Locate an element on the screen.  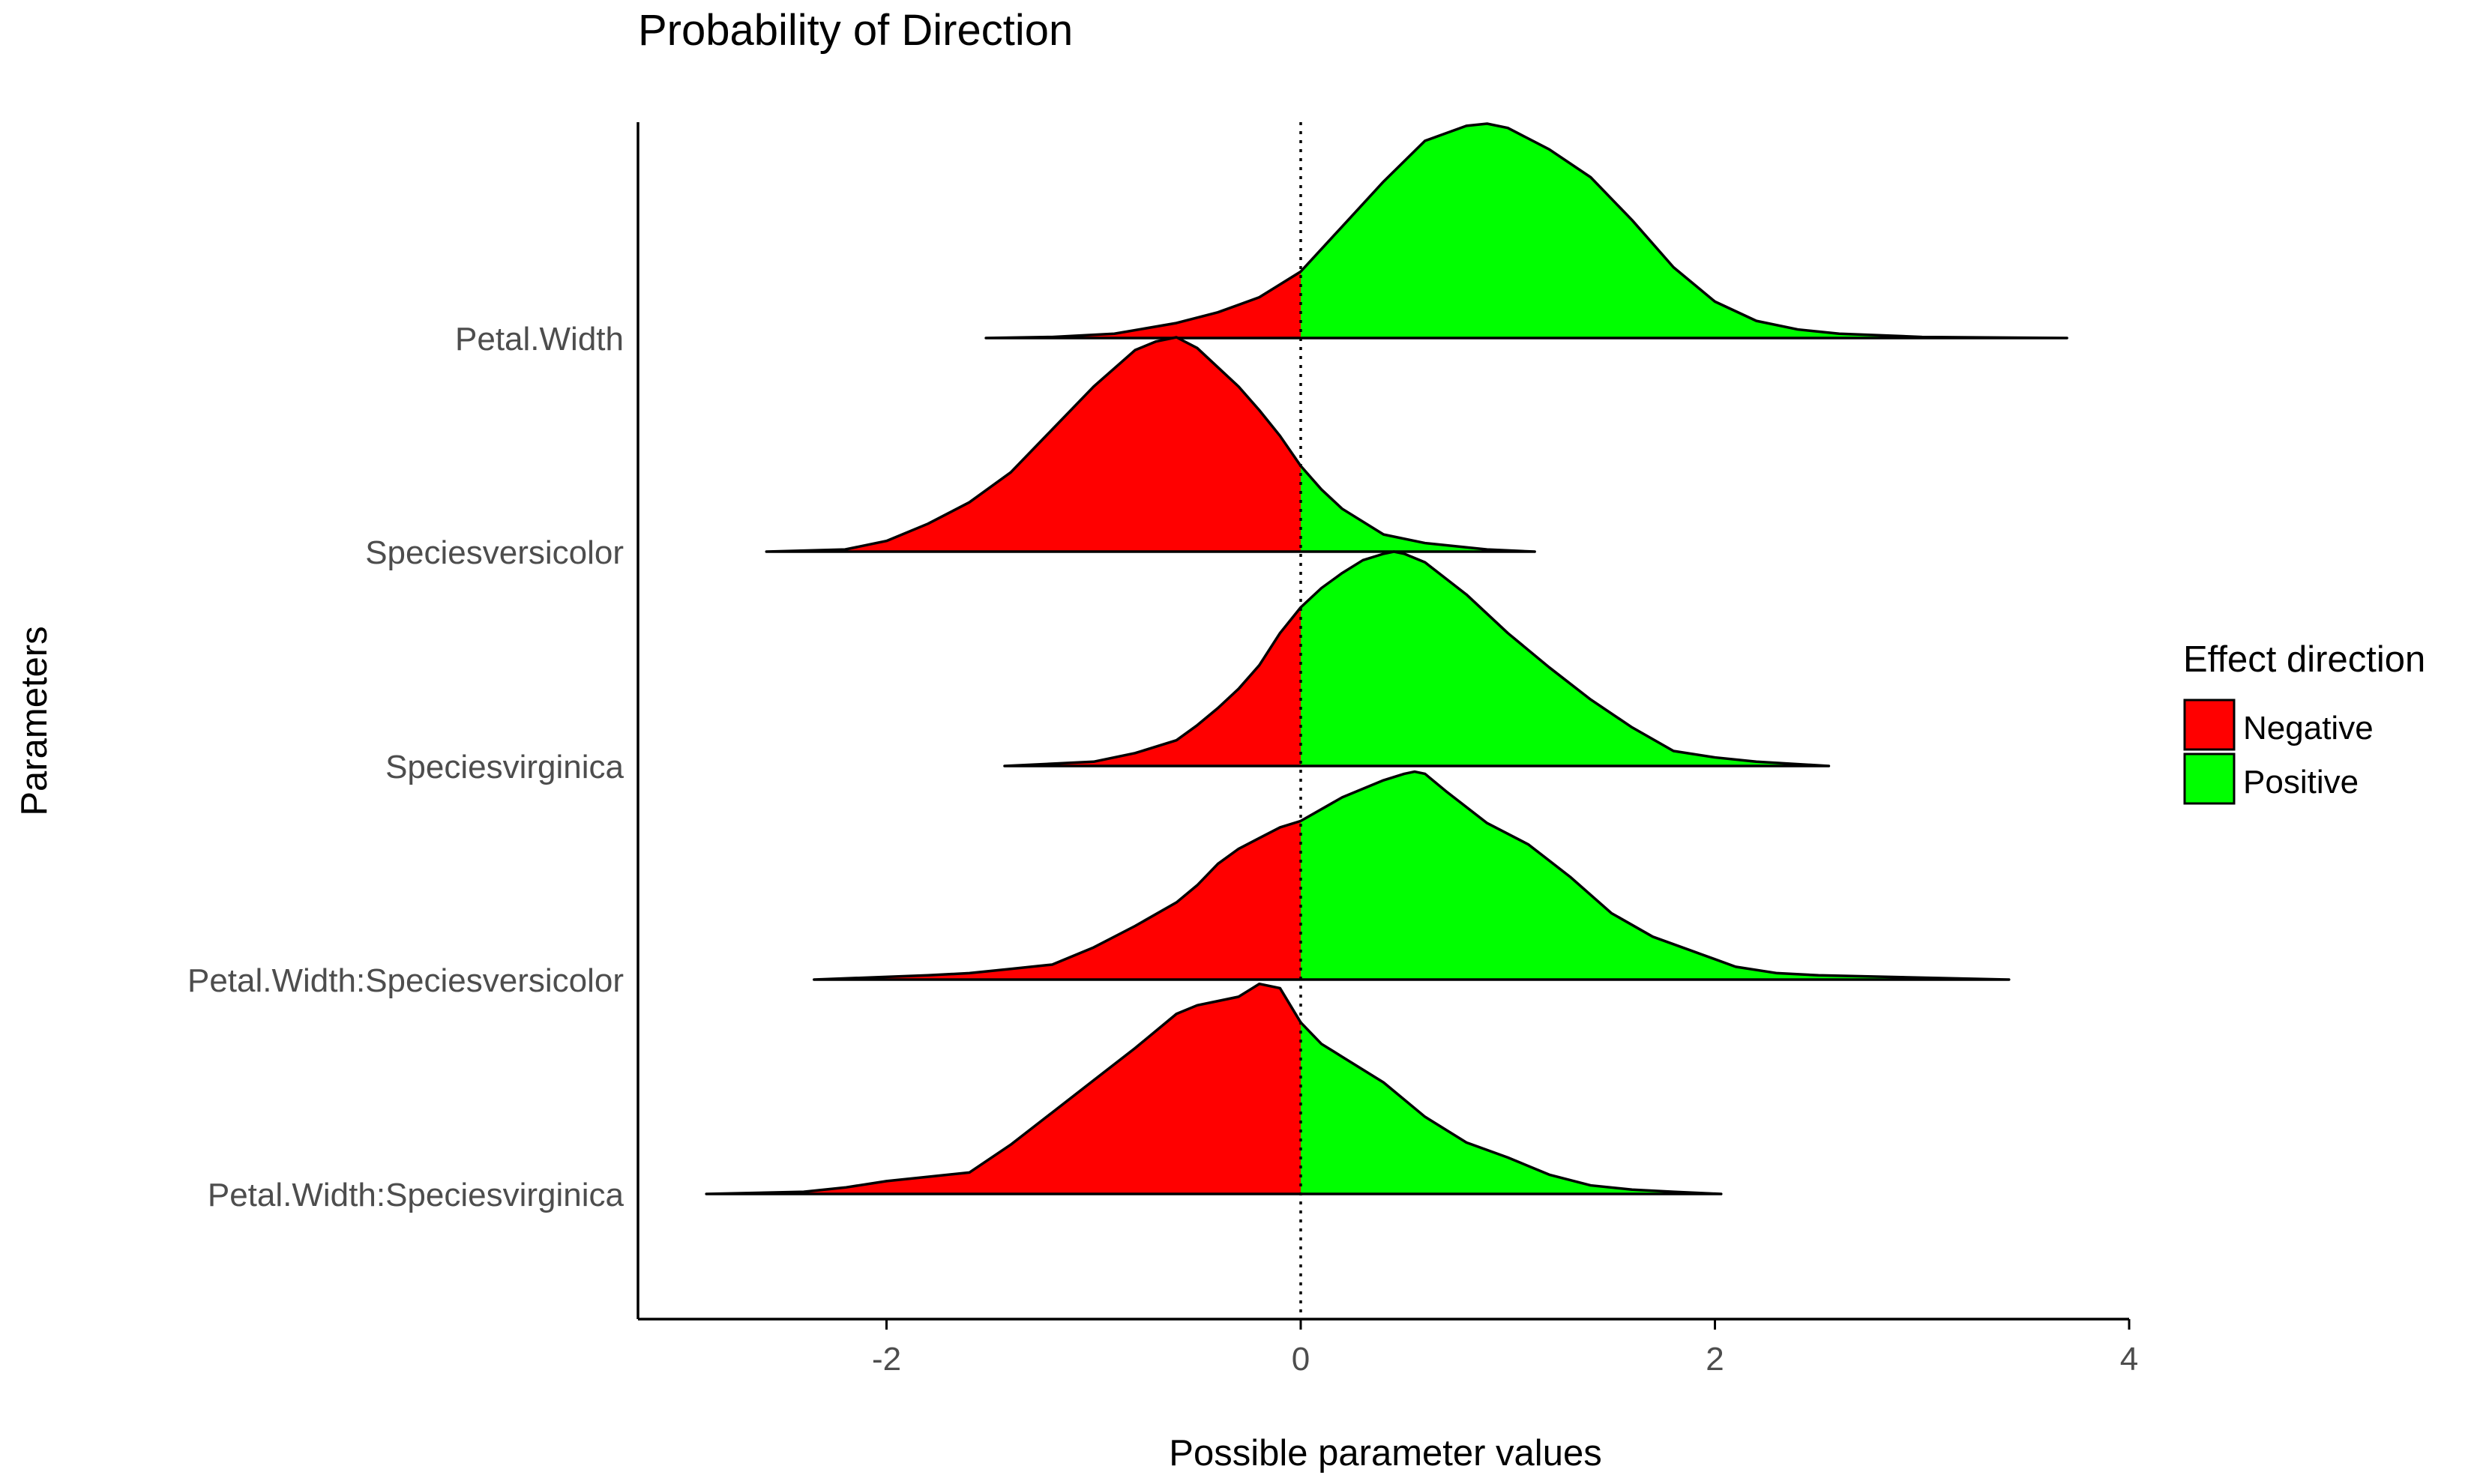
ridge-positive-speciesversicolor is located at coordinates (1418, 509).